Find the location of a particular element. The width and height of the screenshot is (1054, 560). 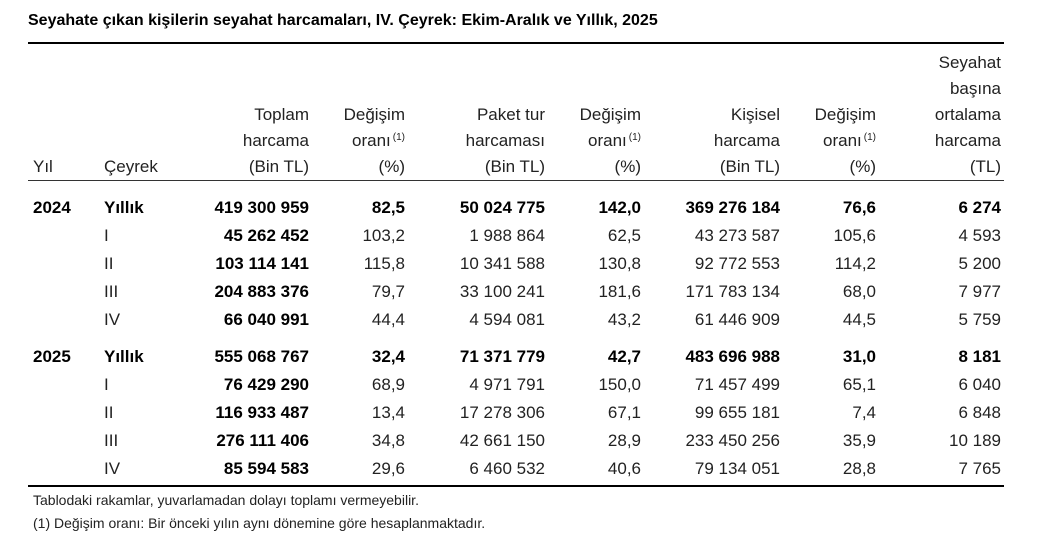

cell-ceyrek: II is located at coordinates (109, 412).